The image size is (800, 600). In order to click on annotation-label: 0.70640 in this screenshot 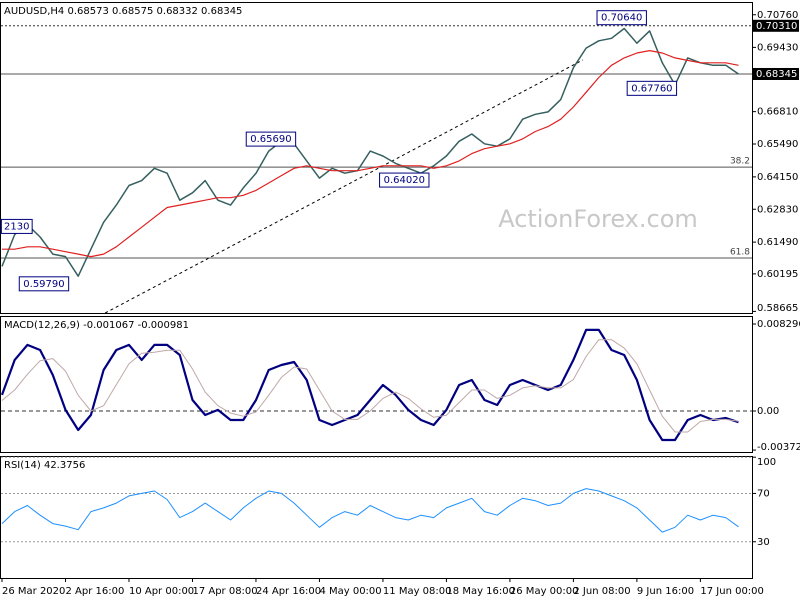, I will do `click(621, 18)`.